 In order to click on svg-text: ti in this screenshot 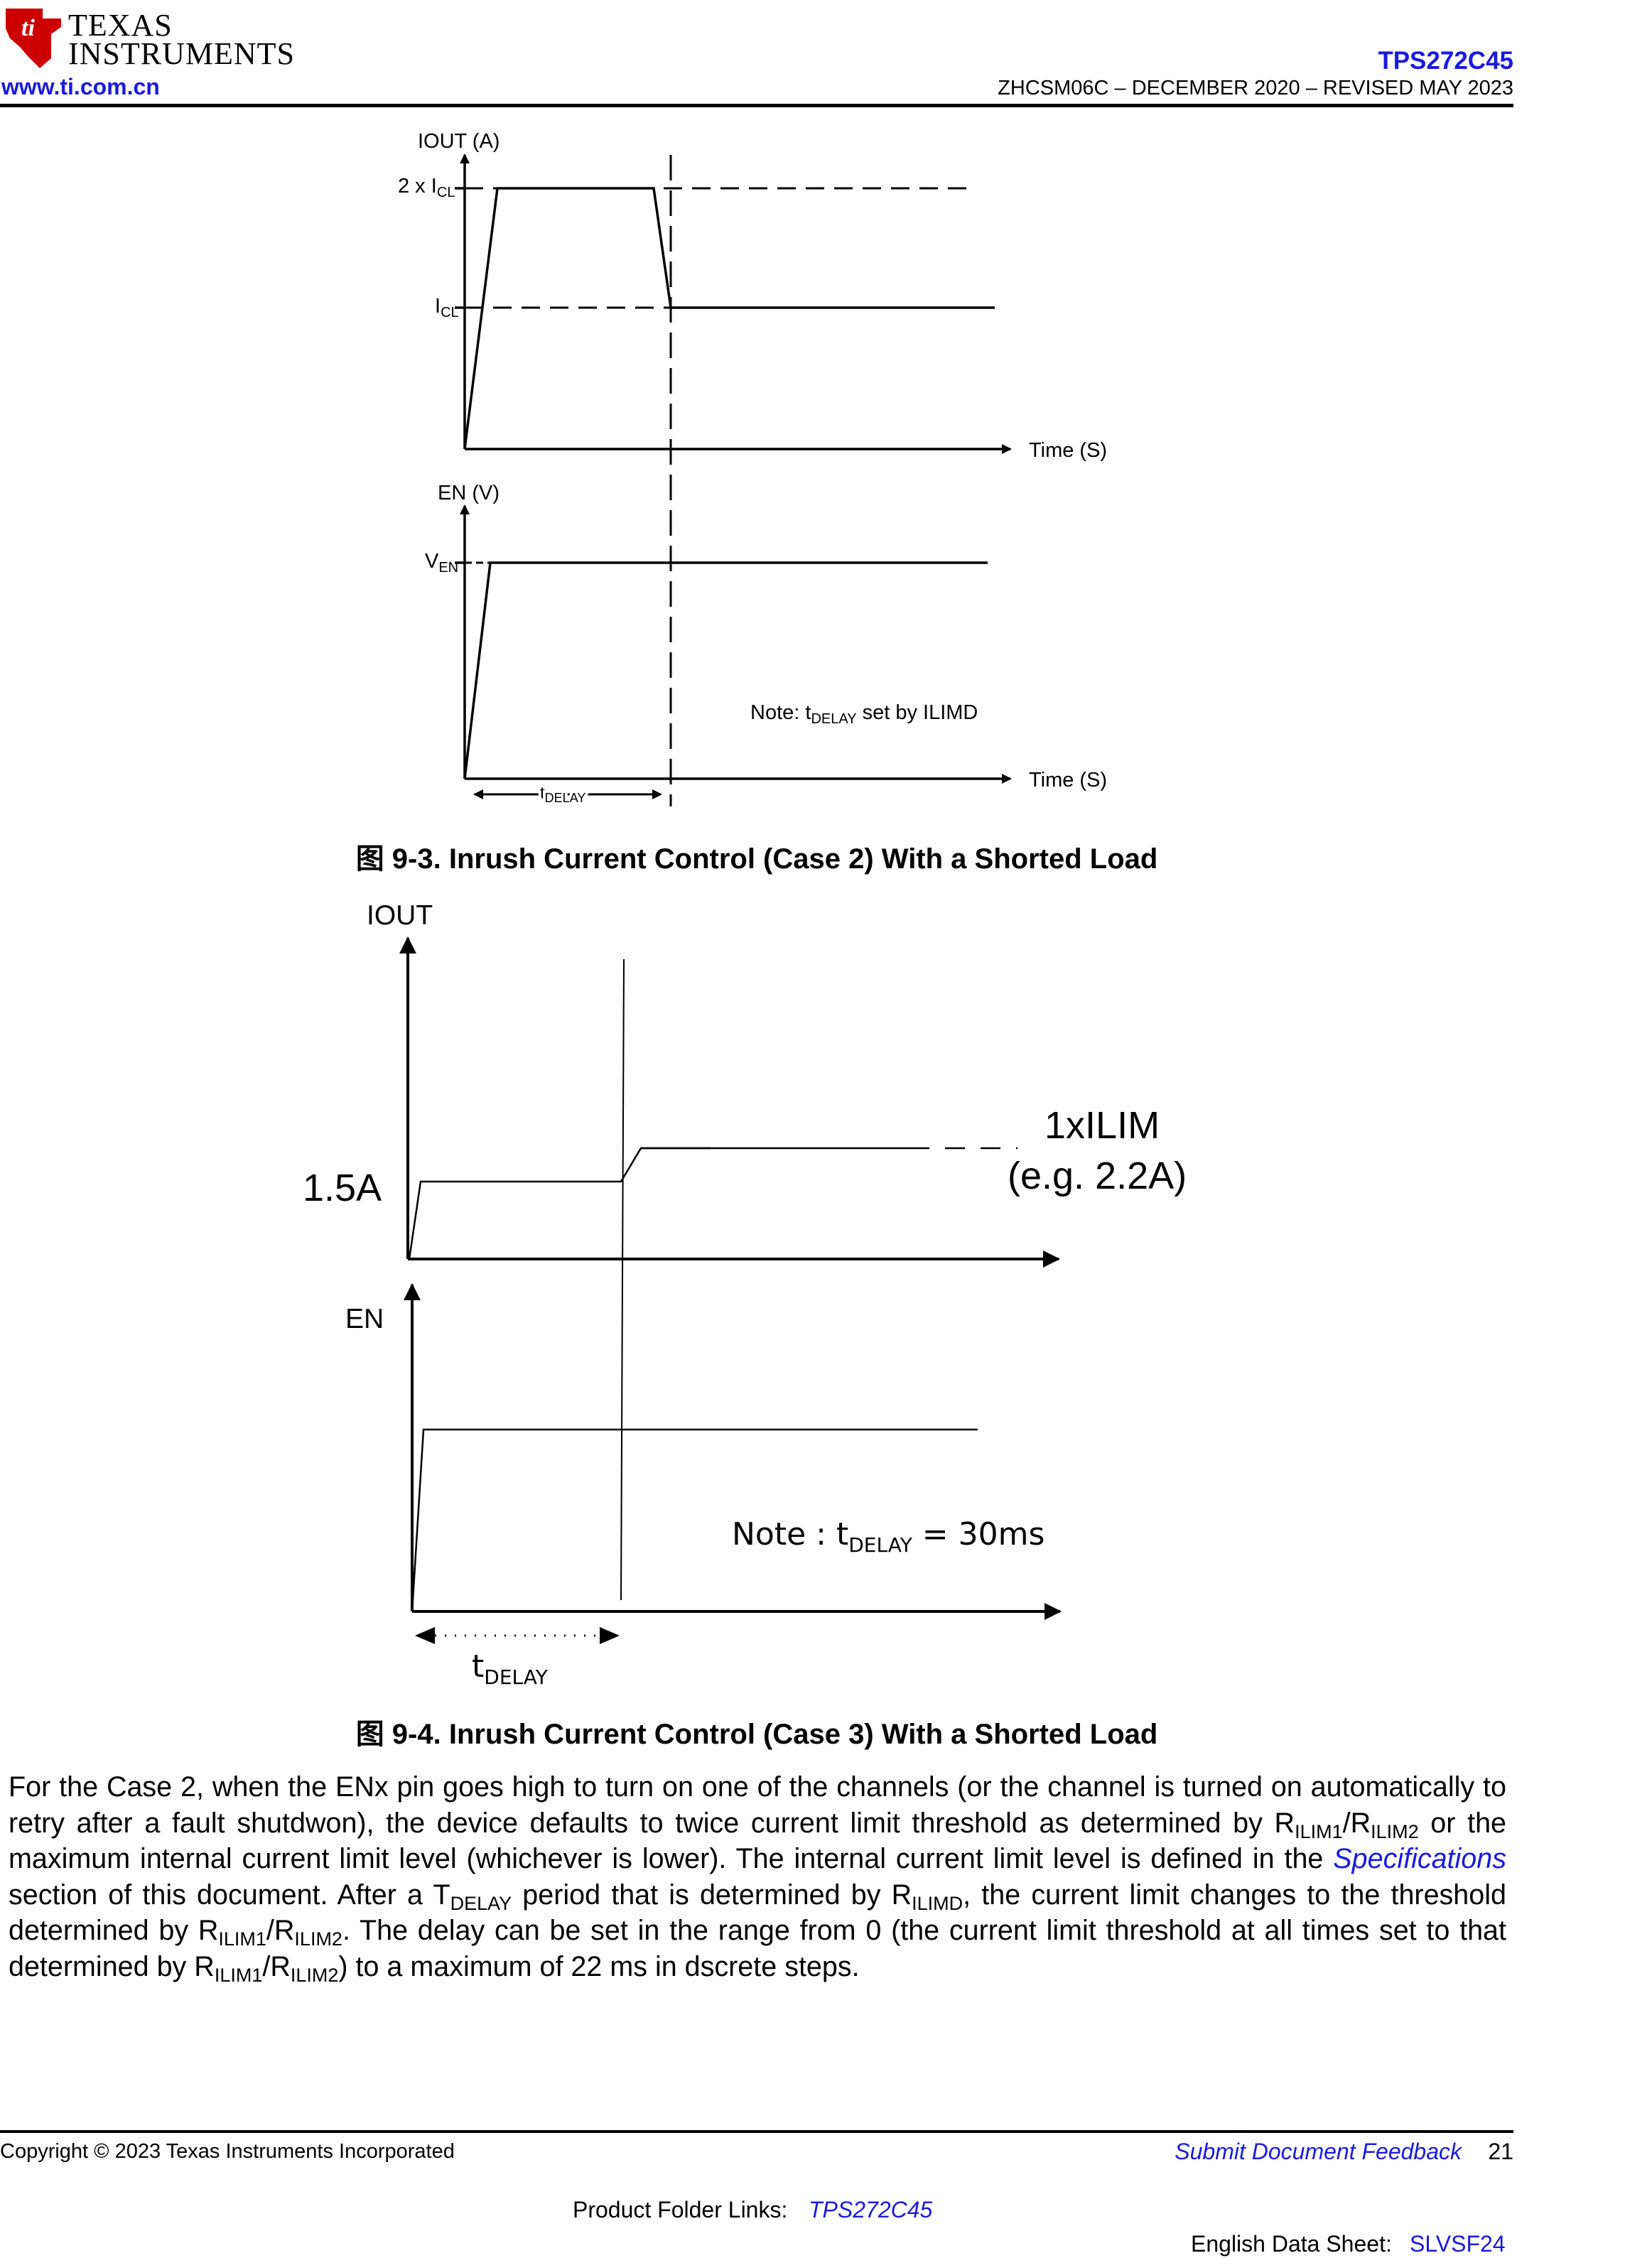, I will do `click(28, 28)`.